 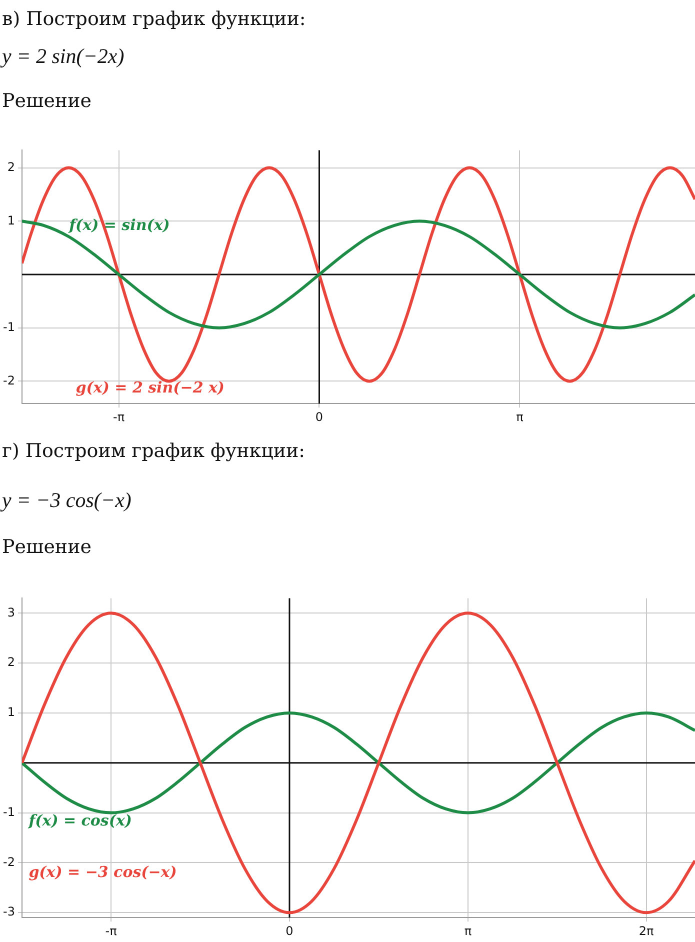 I want to click on series-label: f(x) = cos(x), so click(x=80, y=821).